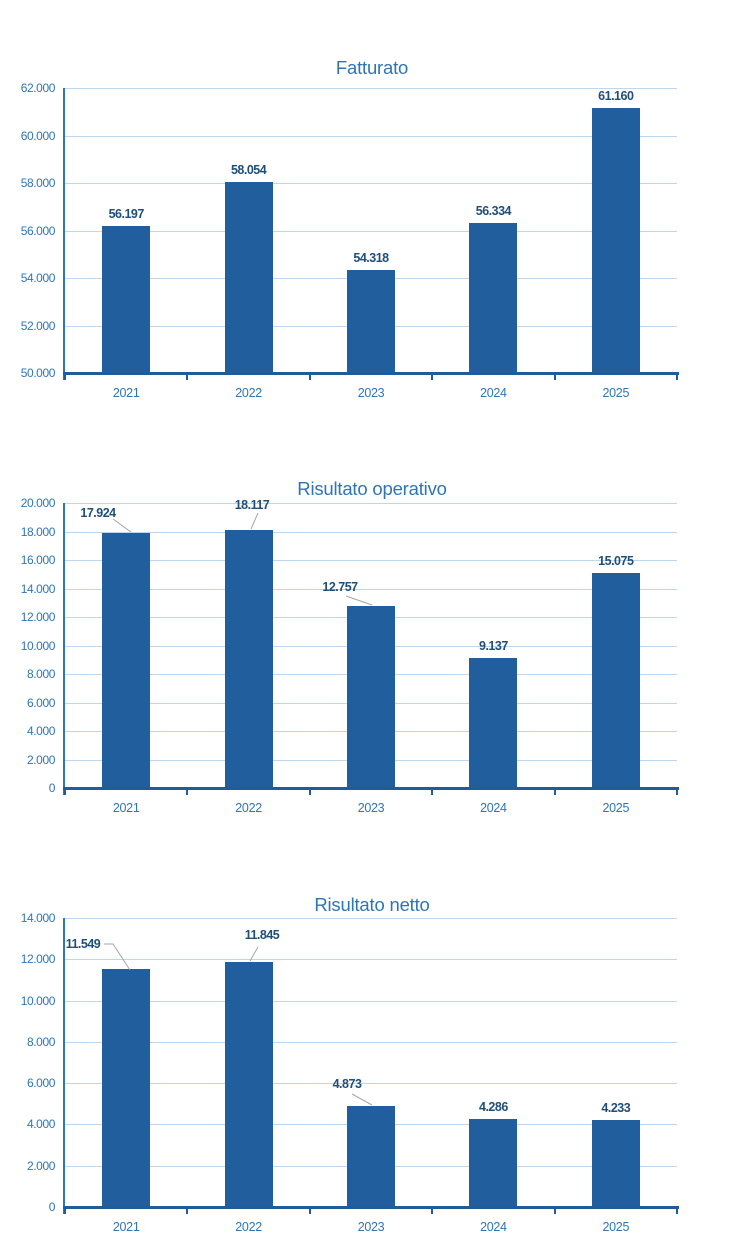  What do you see at coordinates (38, 183) in the screenshot?
I see `y-axis-tick-label: 58.000` at bounding box center [38, 183].